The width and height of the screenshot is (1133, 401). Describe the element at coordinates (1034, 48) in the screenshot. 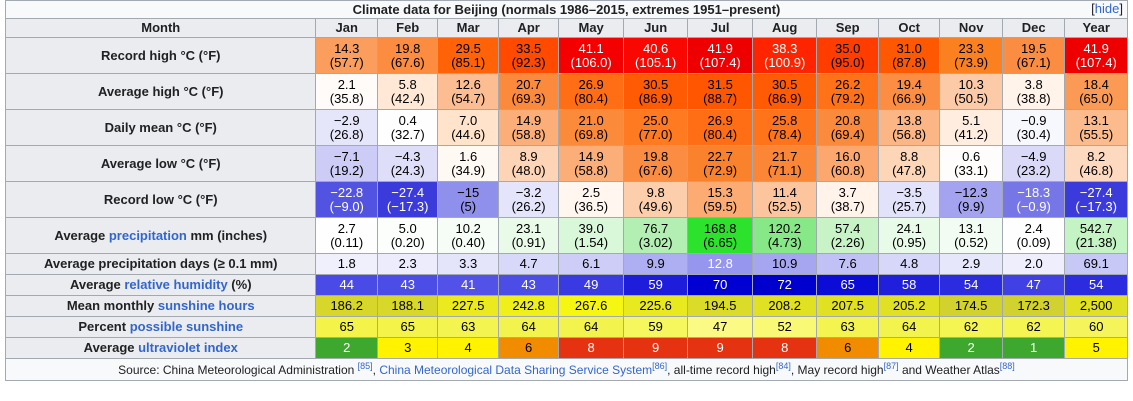

I see `value-primary: 19.5` at that location.